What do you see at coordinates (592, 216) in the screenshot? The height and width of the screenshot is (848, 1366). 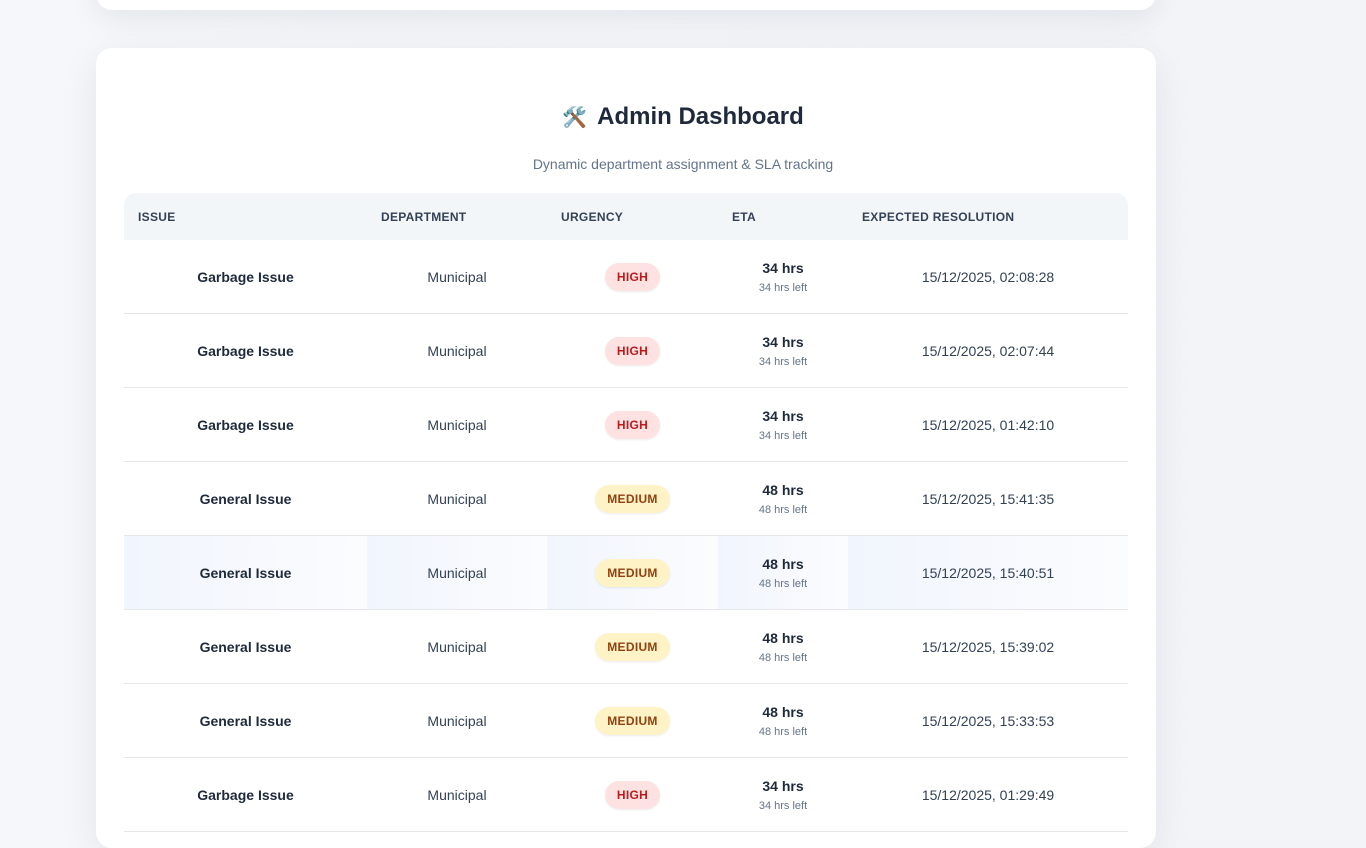 I see `column-header-urgency: URGENCY` at bounding box center [592, 216].